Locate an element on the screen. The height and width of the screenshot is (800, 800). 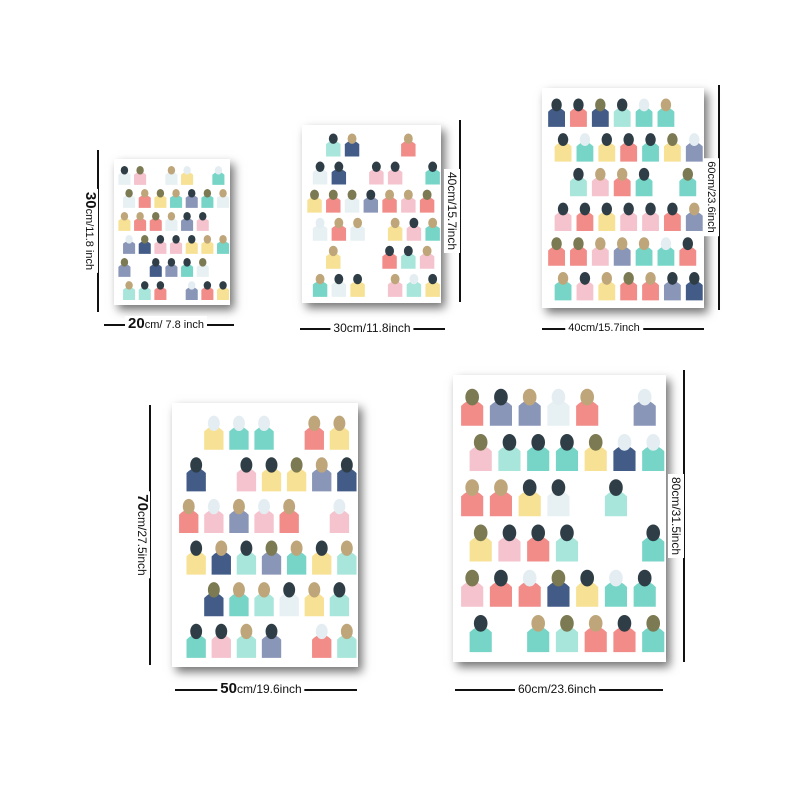
height-unit-label: cm/11.8 inch is located at coordinates (89, 239).